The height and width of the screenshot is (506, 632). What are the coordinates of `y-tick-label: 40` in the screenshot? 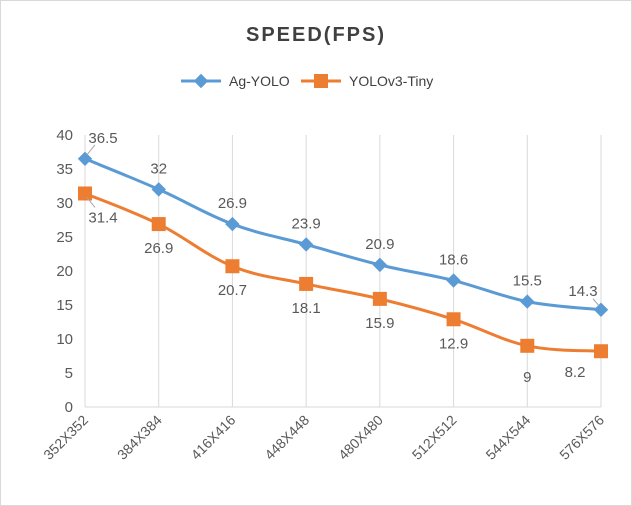 It's located at (64, 135).